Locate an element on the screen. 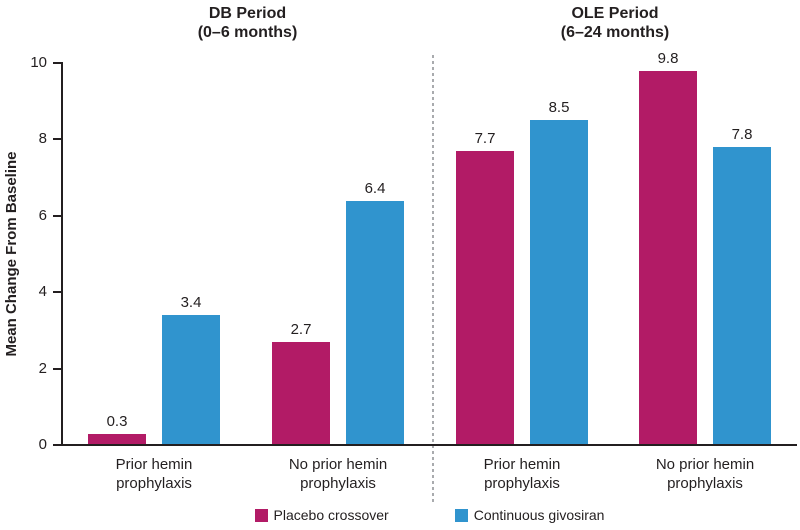 Image resolution: width=800 pixels, height=530 pixels. bar-value-label: 6.4 is located at coordinates (375, 188).